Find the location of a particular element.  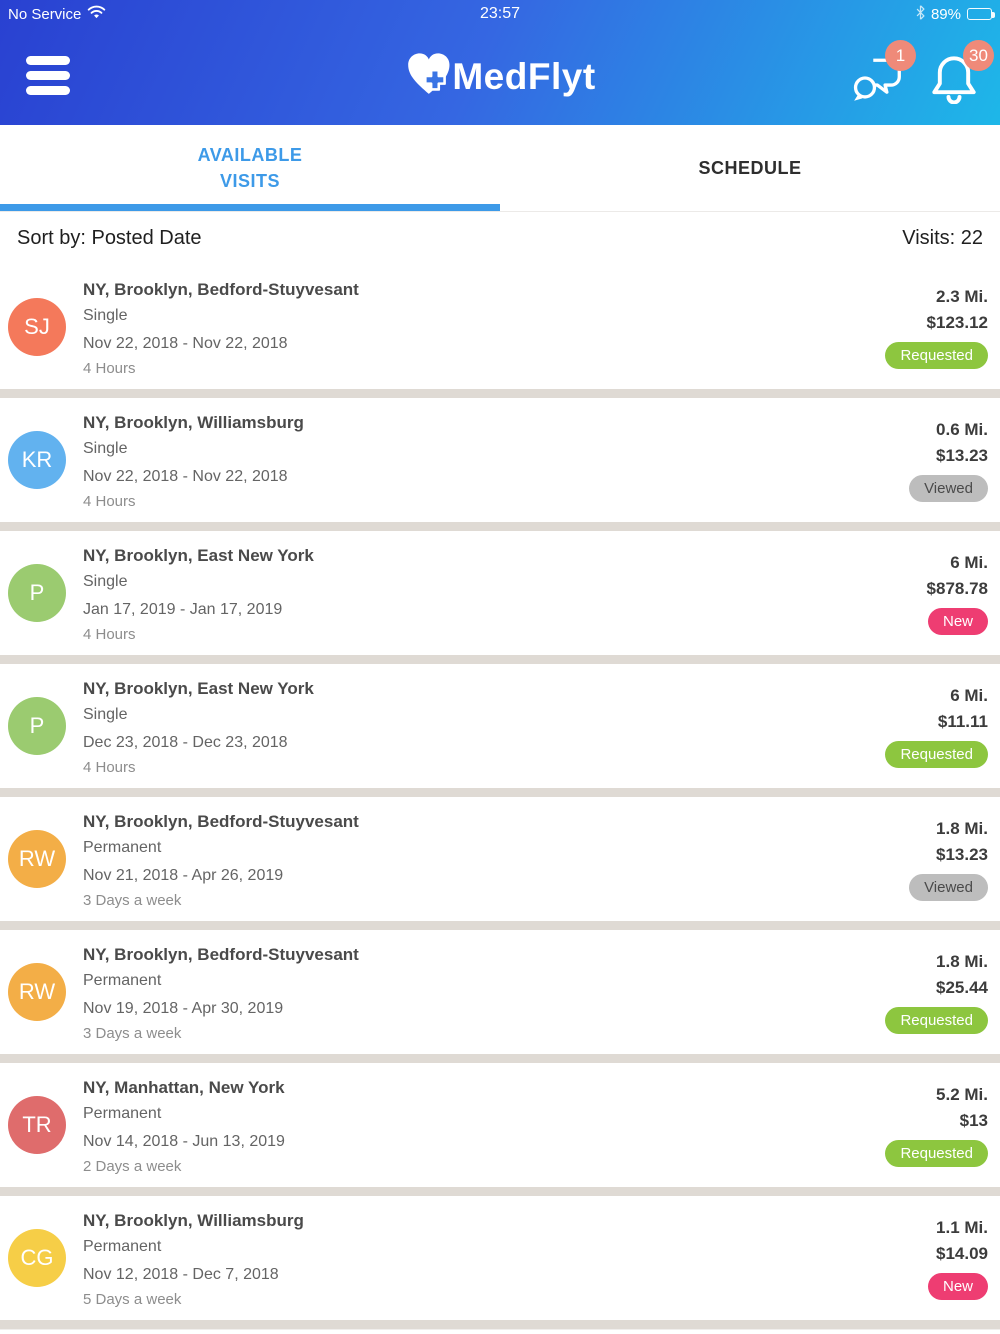

visit-price: $25.44 is located at coordinates (962, 987).